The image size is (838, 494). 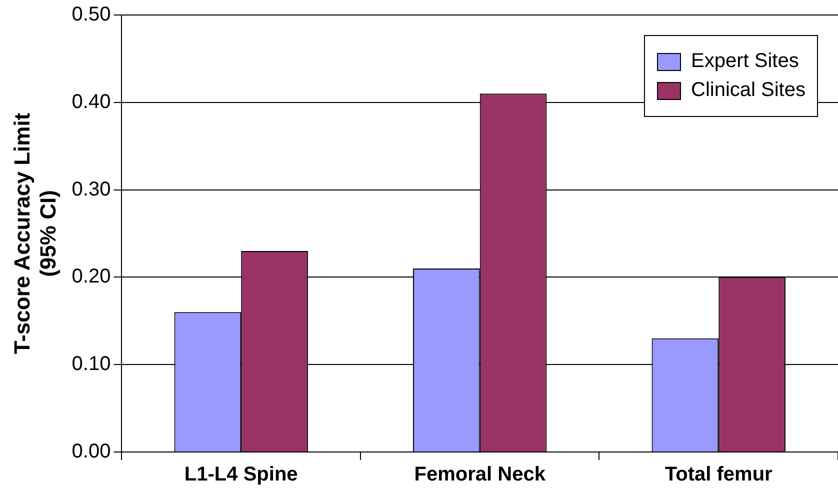 What do you see at coordinates (91, 101) in the screenshot?
I see `y-tick-label: 0.40` at bounding box center [91, 101].